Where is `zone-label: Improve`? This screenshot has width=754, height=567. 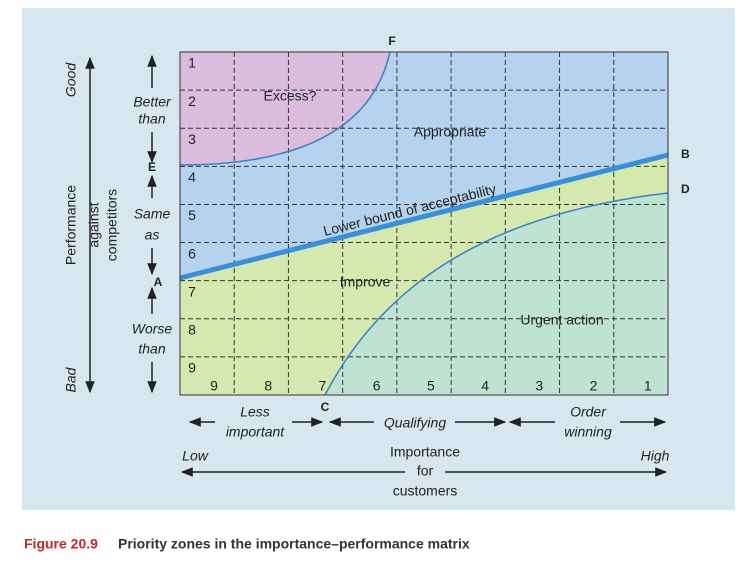 zone-label: Improve is located at coordinates (365, 282).